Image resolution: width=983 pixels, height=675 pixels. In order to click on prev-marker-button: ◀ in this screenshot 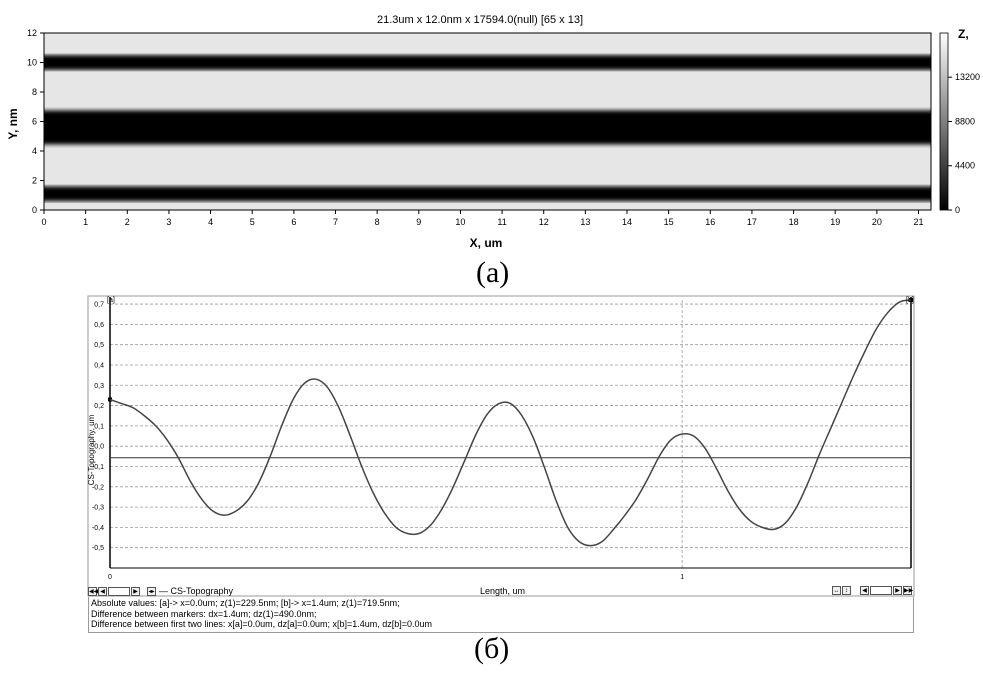, I will do `click(864, 590)`.